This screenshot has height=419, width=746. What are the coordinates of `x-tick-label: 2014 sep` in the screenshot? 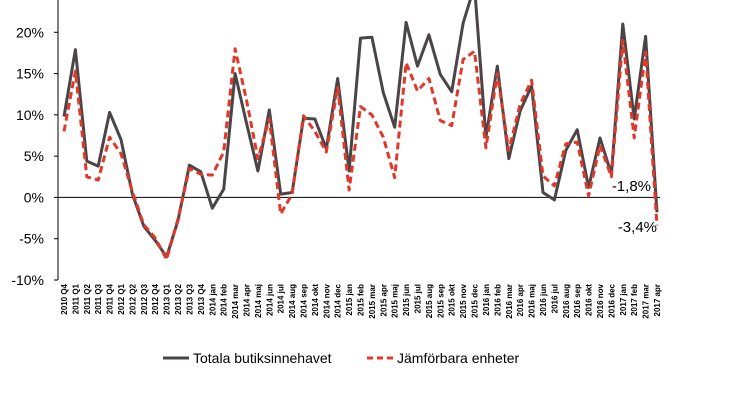 It's located at (303, 301).